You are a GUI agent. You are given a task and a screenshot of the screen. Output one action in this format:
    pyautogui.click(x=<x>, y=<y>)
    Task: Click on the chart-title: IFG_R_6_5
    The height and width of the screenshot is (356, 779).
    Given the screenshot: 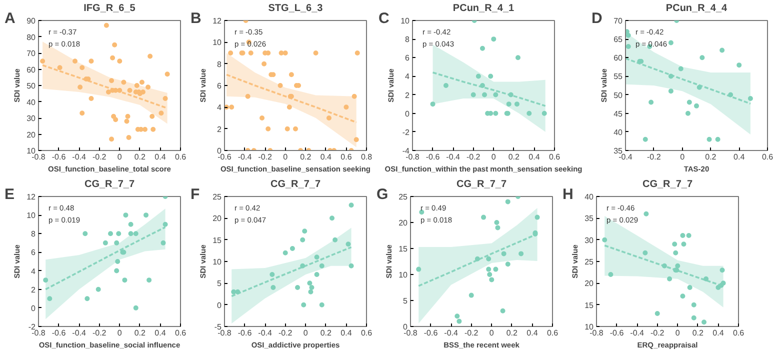 What is the action you would take?
    pyautogui.click(x=110, y=8)
    